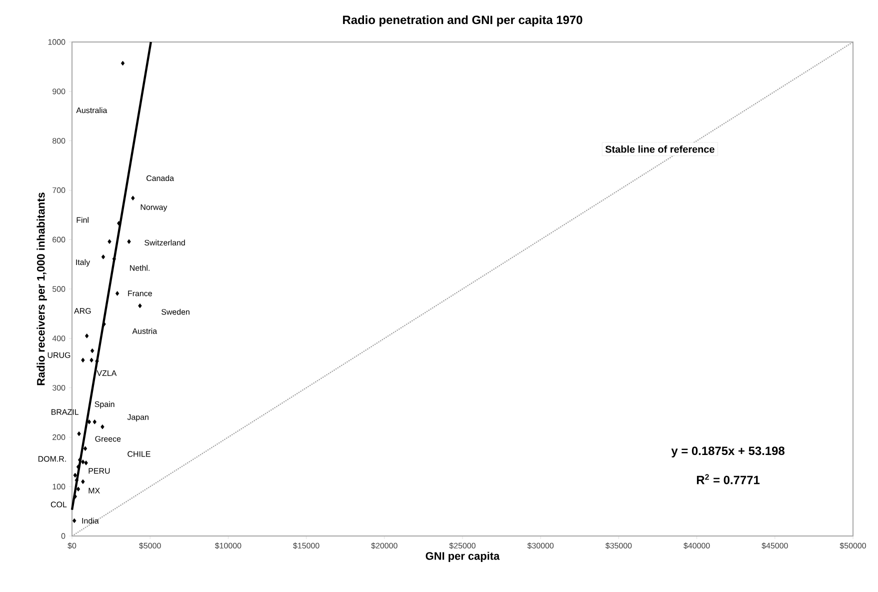 The height and width of the screenshot is (592, 878). I want to click on chart-title: Radio penetration and GNI per capita 1970, so click(462, 20).